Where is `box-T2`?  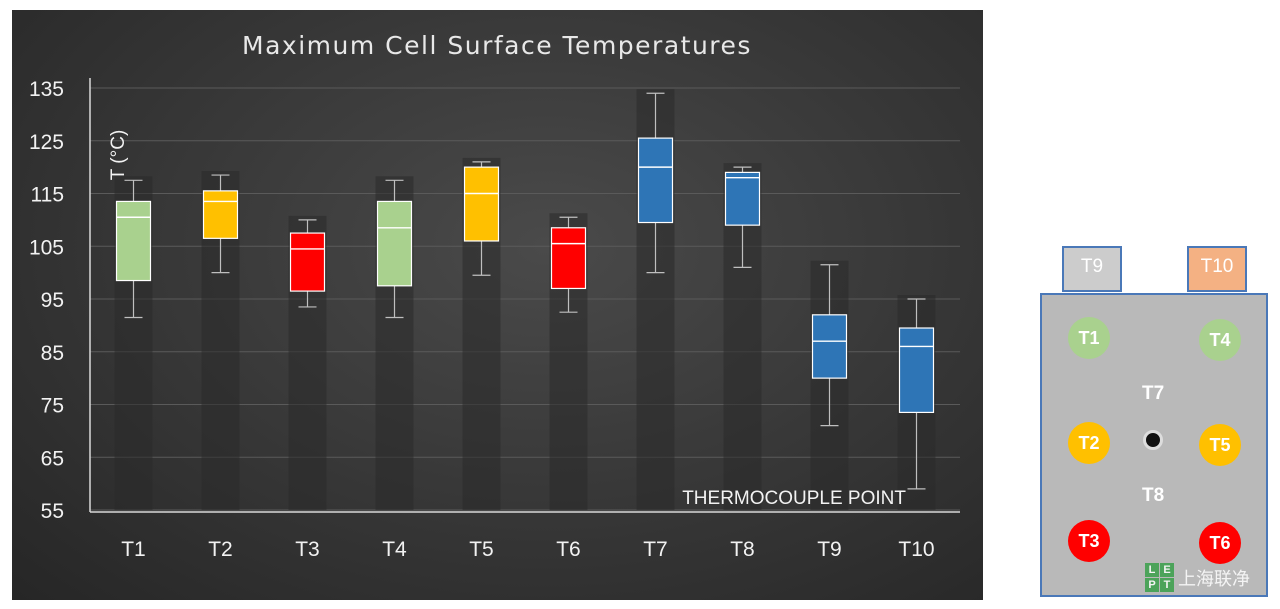
box-T2 is located at coordinates (220, 214).